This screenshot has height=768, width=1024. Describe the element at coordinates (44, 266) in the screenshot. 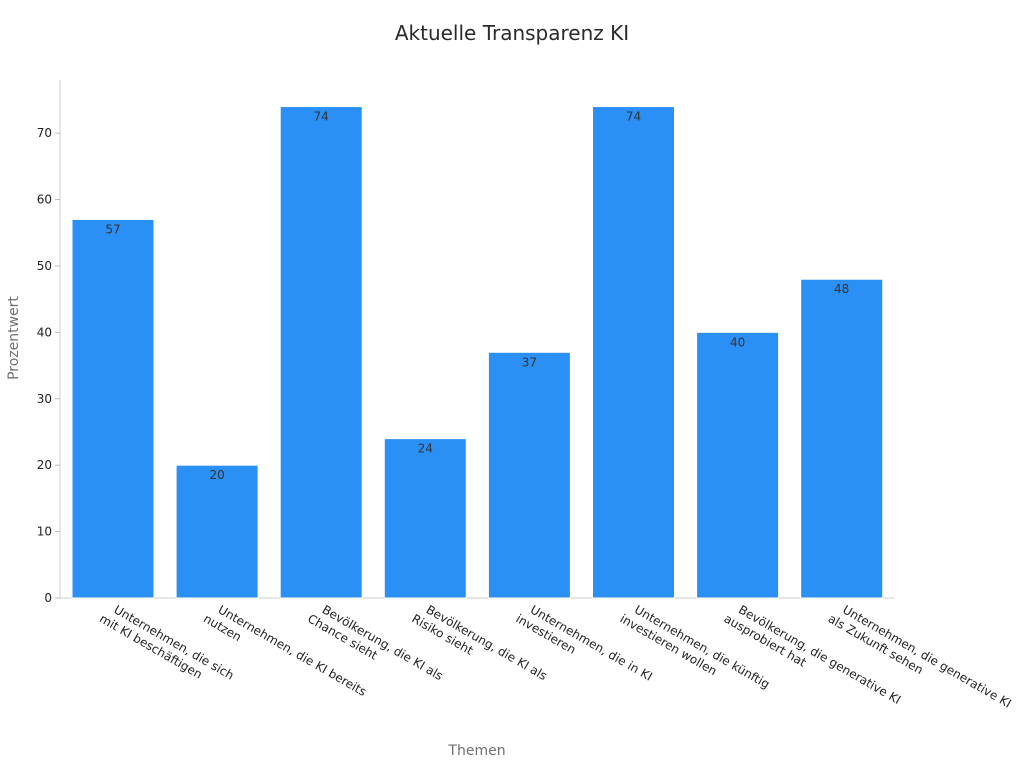

I see `y-tick-label: 50` at that location.